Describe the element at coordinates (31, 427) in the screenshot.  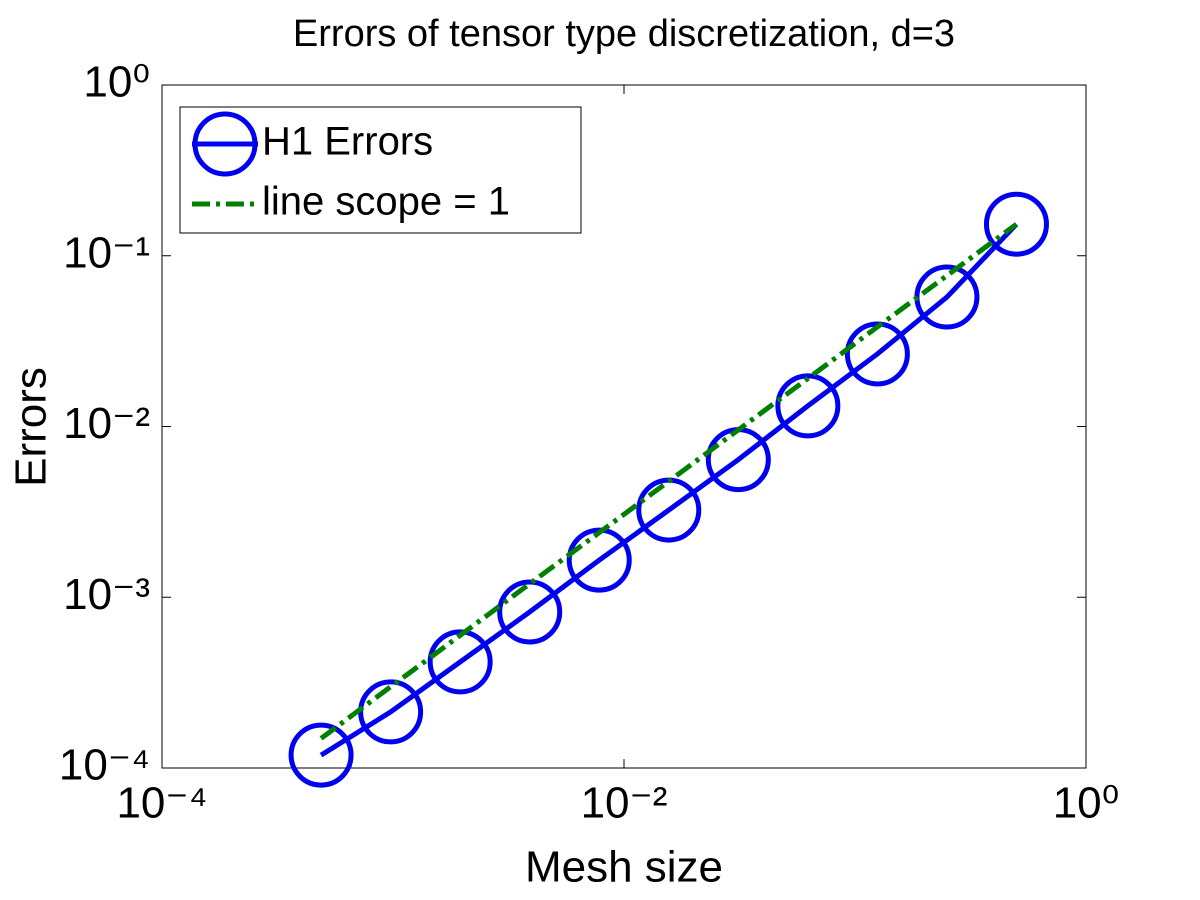
I see `y-axis-label: Errors` at that location.